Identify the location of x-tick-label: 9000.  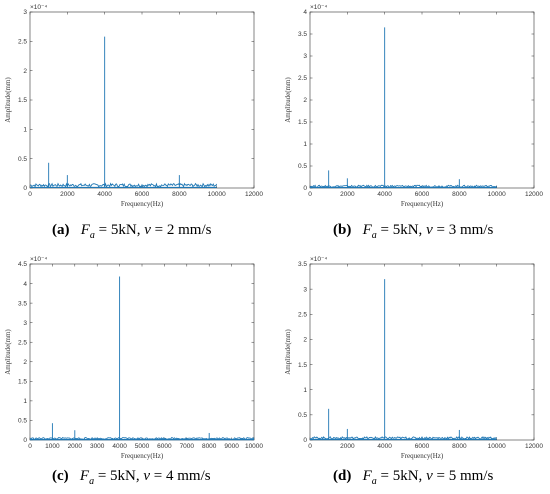
(231, 446).